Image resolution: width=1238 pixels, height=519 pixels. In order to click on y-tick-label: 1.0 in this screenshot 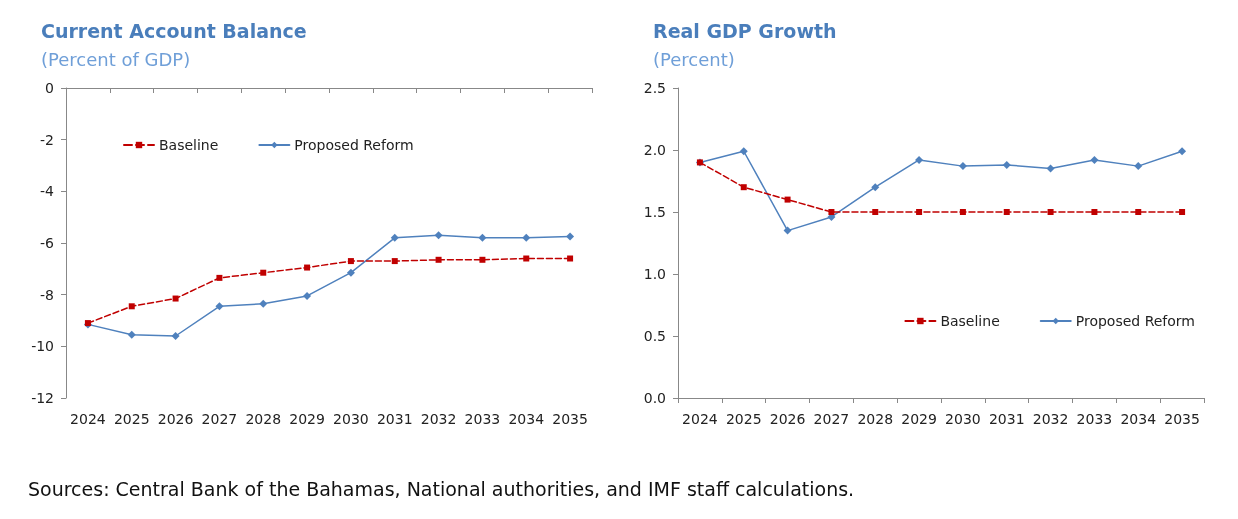, I will do `click(654, 274)`.